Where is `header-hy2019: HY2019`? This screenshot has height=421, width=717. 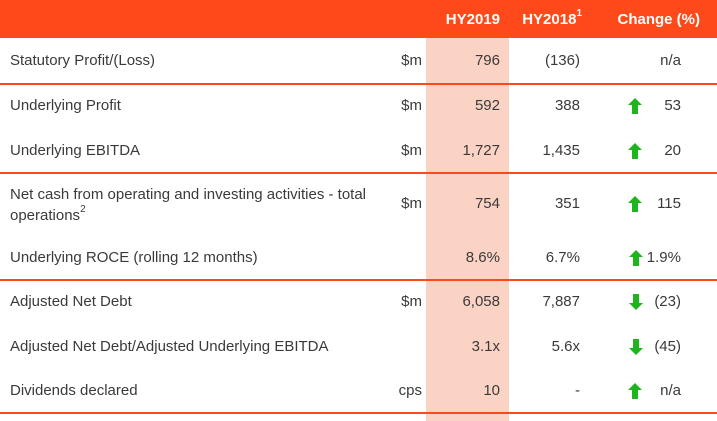
header-hy2019: HY2019 is located at coordinates (472, 19).